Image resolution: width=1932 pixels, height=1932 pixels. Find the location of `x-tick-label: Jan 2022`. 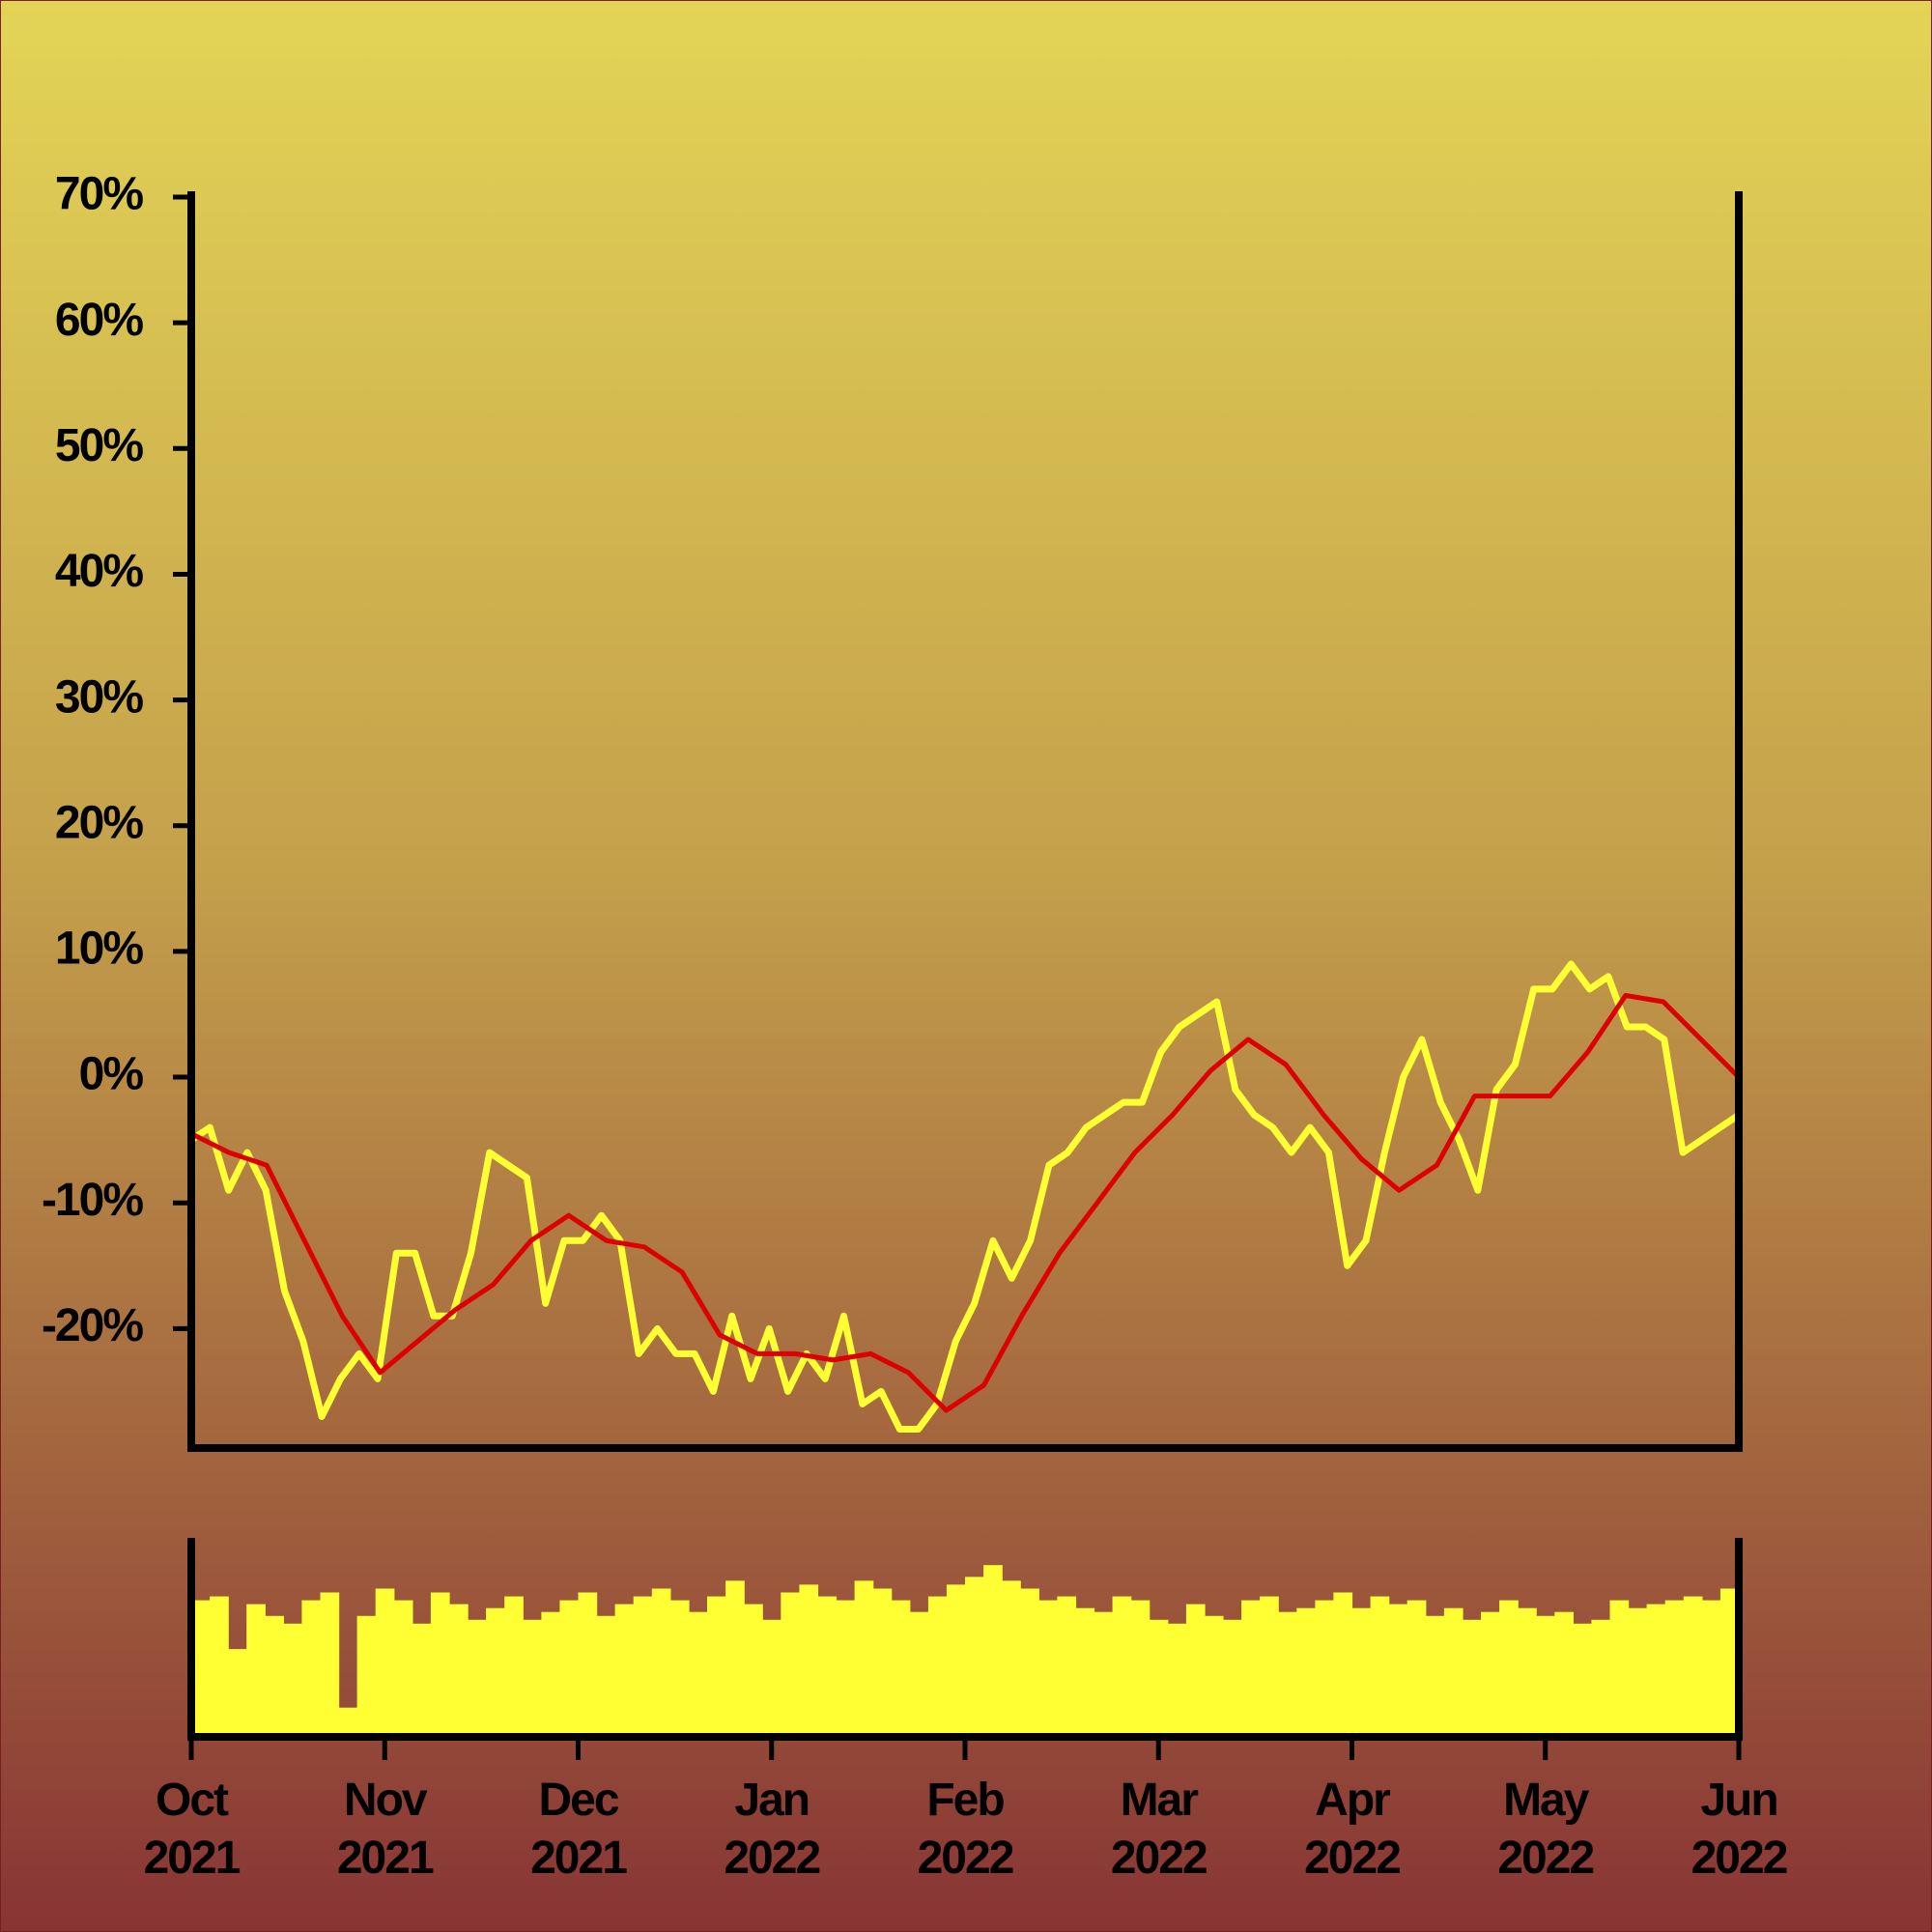

x-tick-label: Jan 2022 is located at coordinates (771, 1829).